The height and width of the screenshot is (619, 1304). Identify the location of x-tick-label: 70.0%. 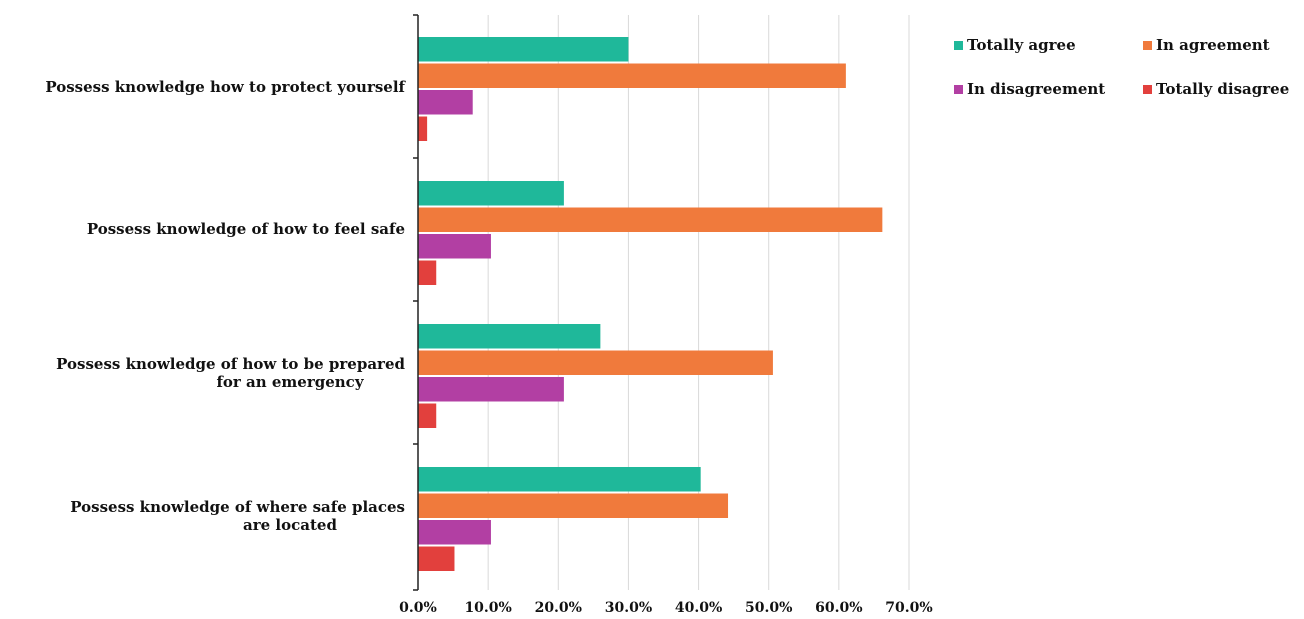
(908, 608).